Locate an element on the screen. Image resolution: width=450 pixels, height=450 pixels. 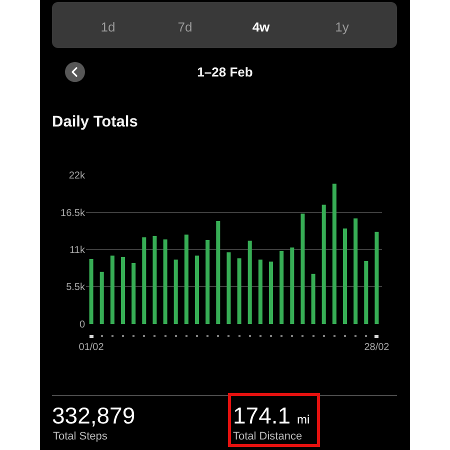
text: 4w is located at coordinates (261, 27).